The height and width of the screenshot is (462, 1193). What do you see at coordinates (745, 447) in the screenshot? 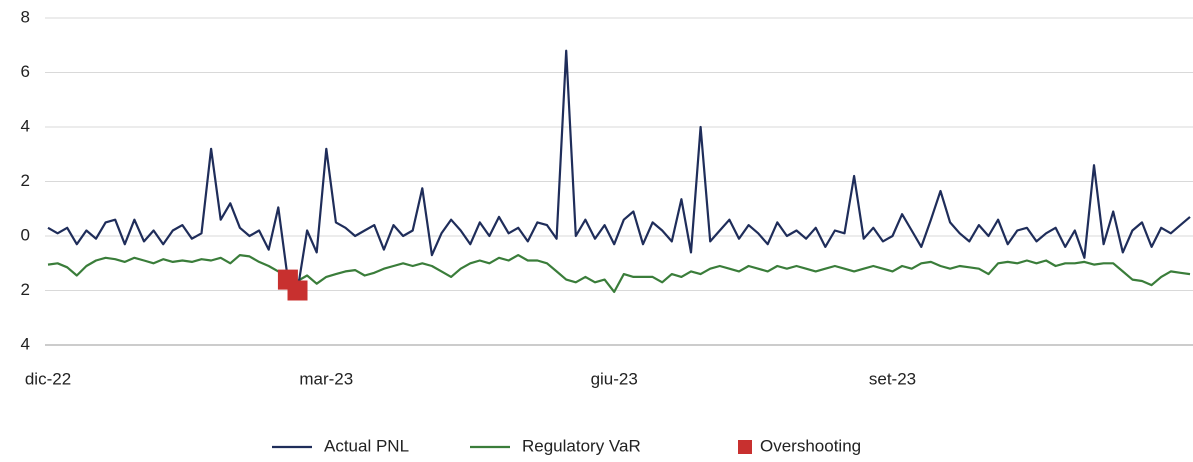
I see `legend-swatch` at bounding box center [745, 447].